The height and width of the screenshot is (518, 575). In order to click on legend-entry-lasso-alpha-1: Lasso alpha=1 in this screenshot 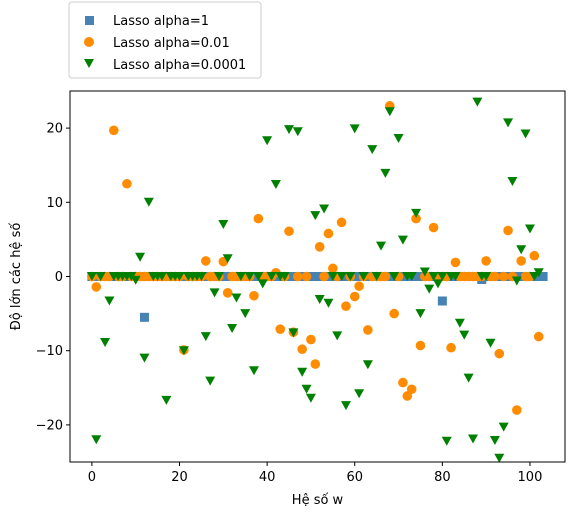, I will do `click(147, 21)`.